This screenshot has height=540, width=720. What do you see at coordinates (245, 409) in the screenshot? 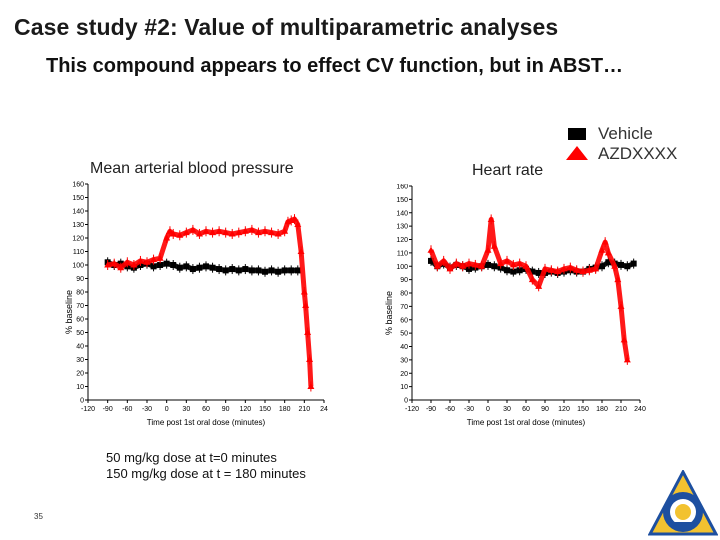
I see `x-tick-label: 120` at bounding box center [245, 409].